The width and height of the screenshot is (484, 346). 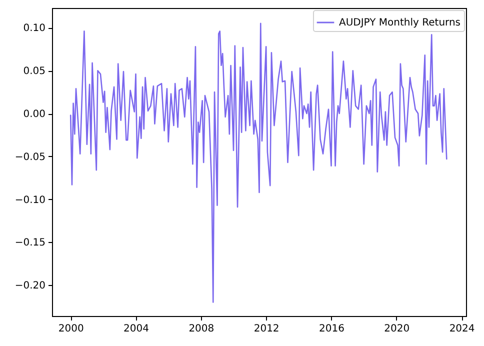 I want to click on x-tick-label: 2024, so click(x=462, y=329).